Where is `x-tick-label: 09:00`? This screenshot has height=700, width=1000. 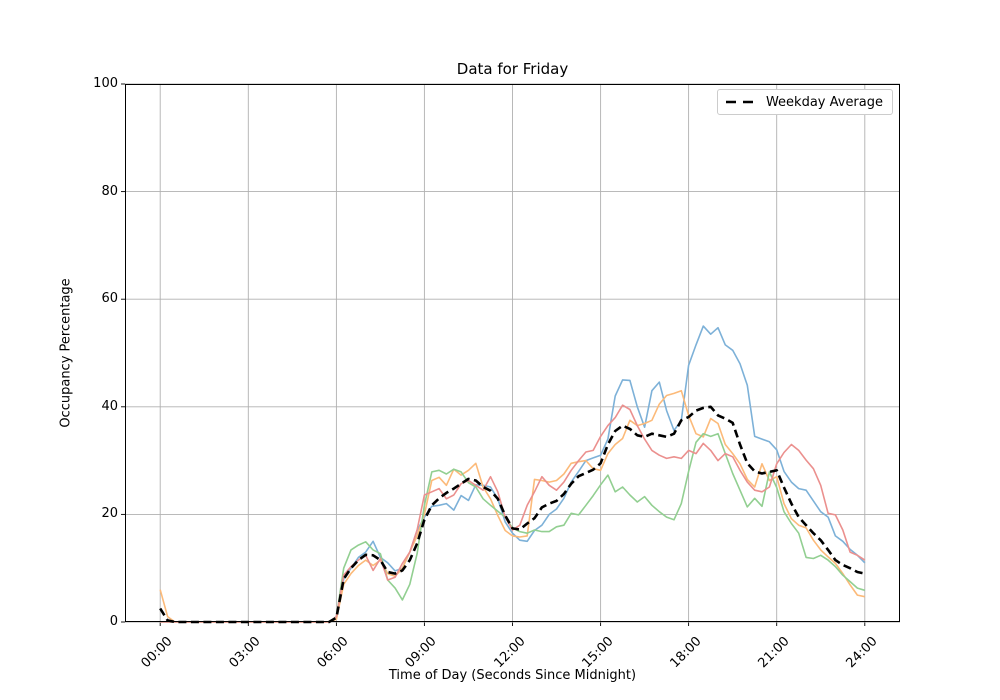 x-tick-label: 09:00 is located at coordinates (421, 653).